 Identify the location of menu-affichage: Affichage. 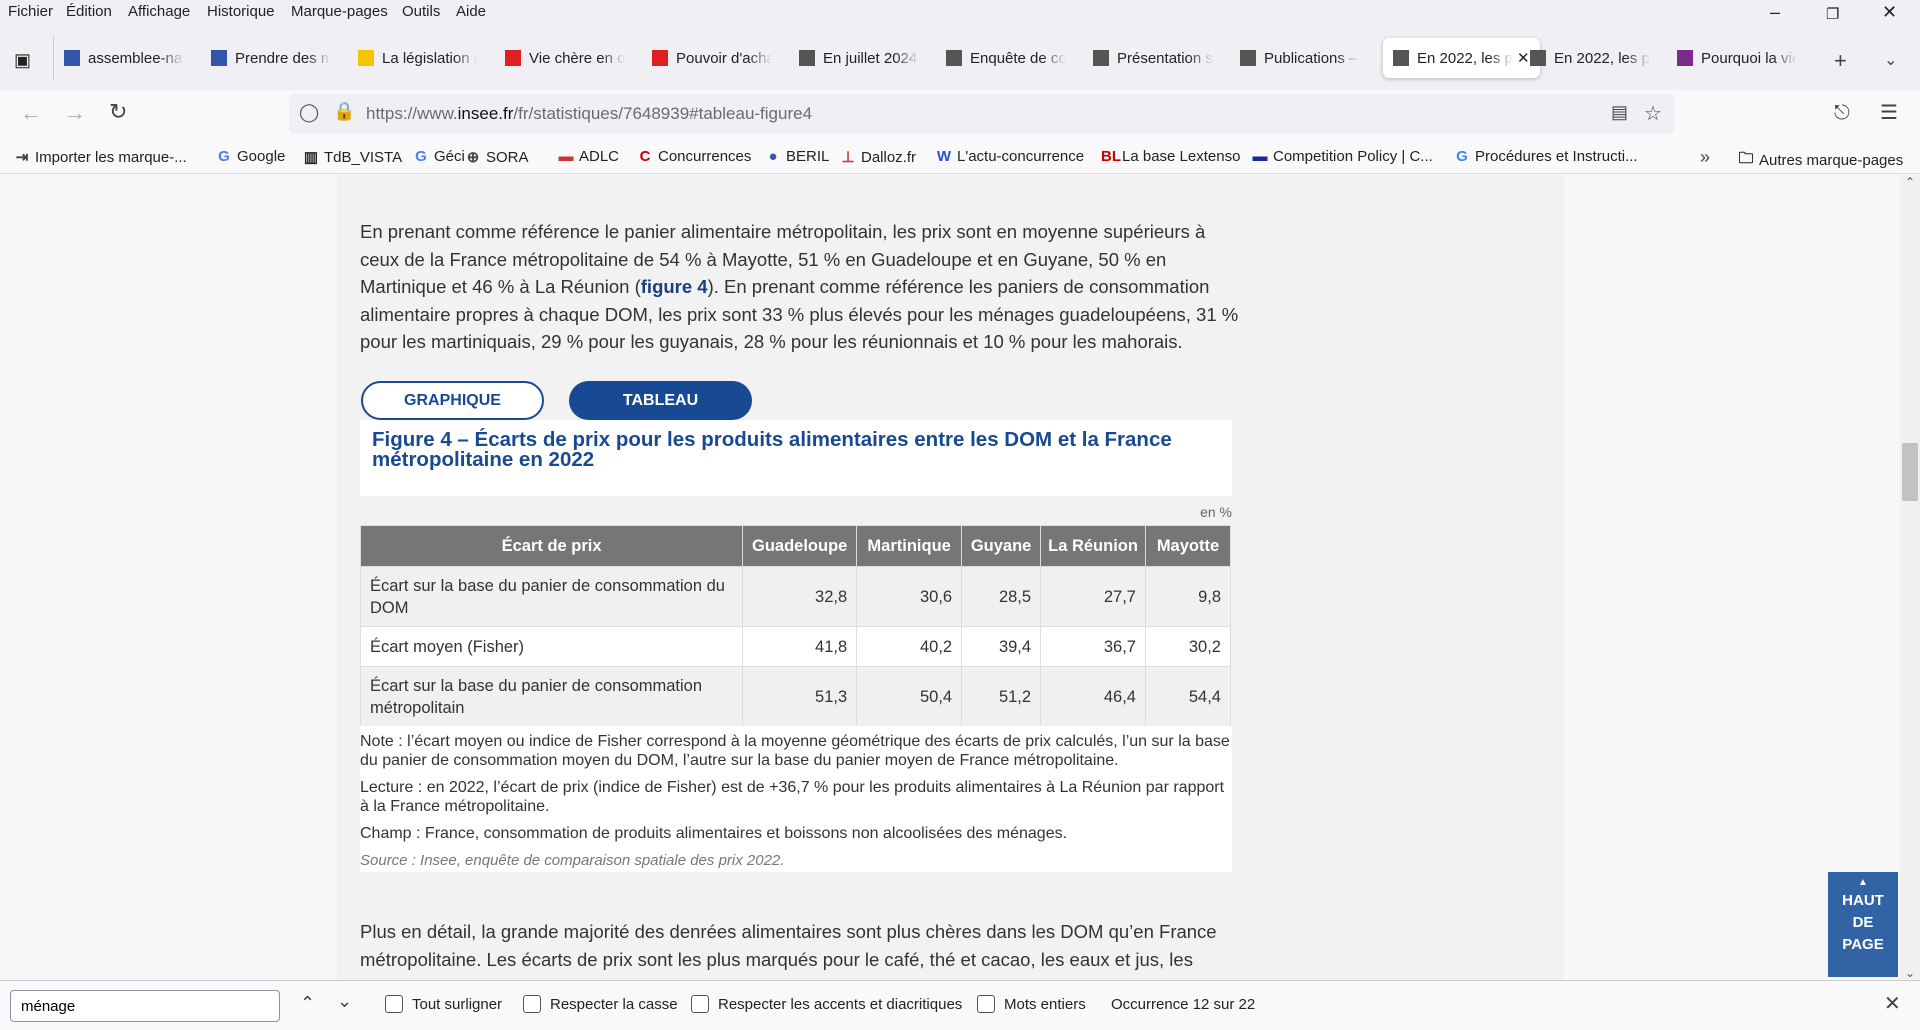
(159, 11).